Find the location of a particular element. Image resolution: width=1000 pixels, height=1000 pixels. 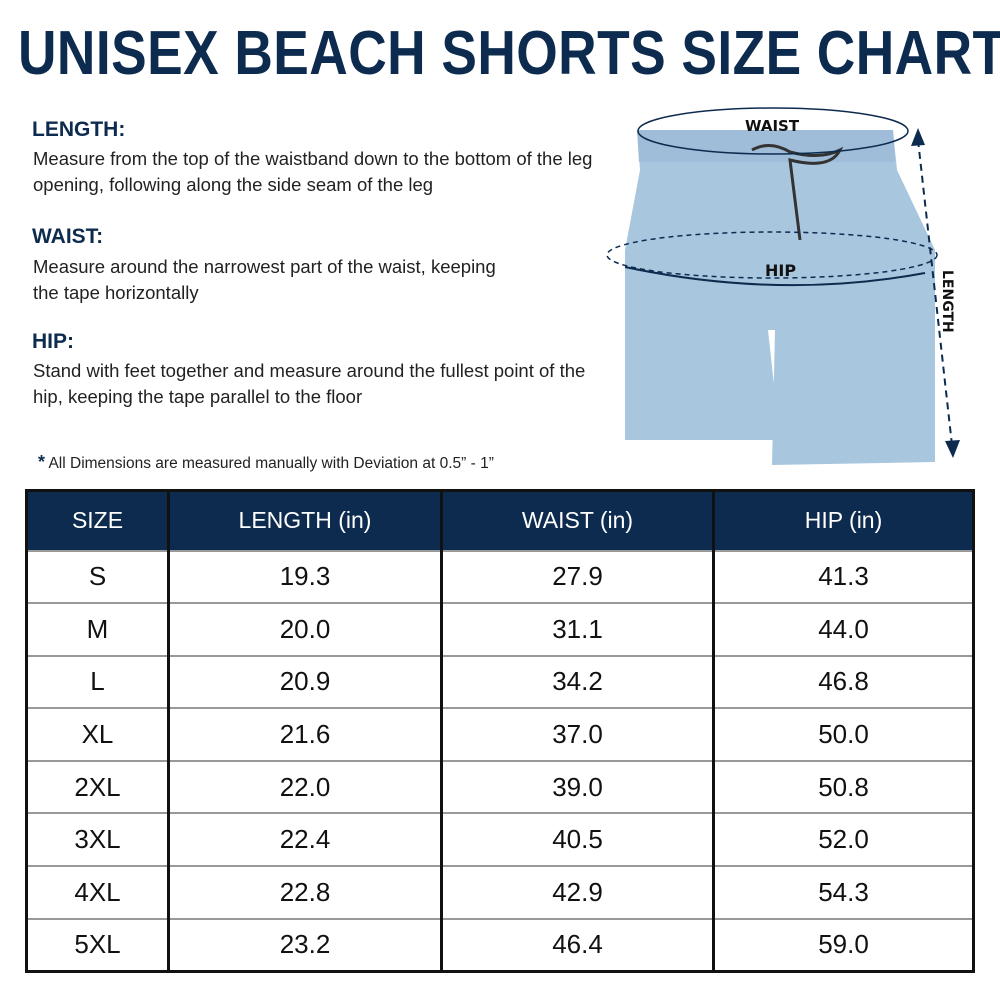

hip-measure-ellipse is located at coordinates (772, 255).